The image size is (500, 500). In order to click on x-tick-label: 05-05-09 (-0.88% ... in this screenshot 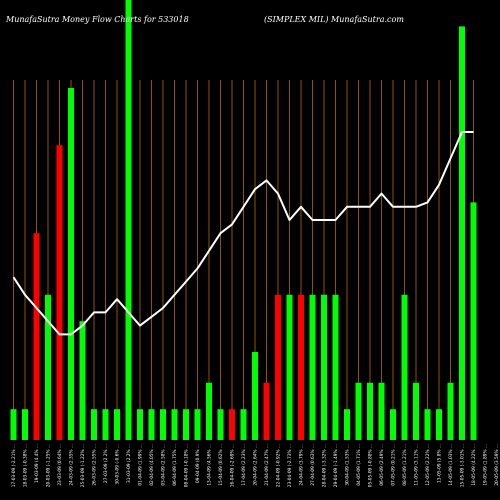, I will do `click(371, 465)`.